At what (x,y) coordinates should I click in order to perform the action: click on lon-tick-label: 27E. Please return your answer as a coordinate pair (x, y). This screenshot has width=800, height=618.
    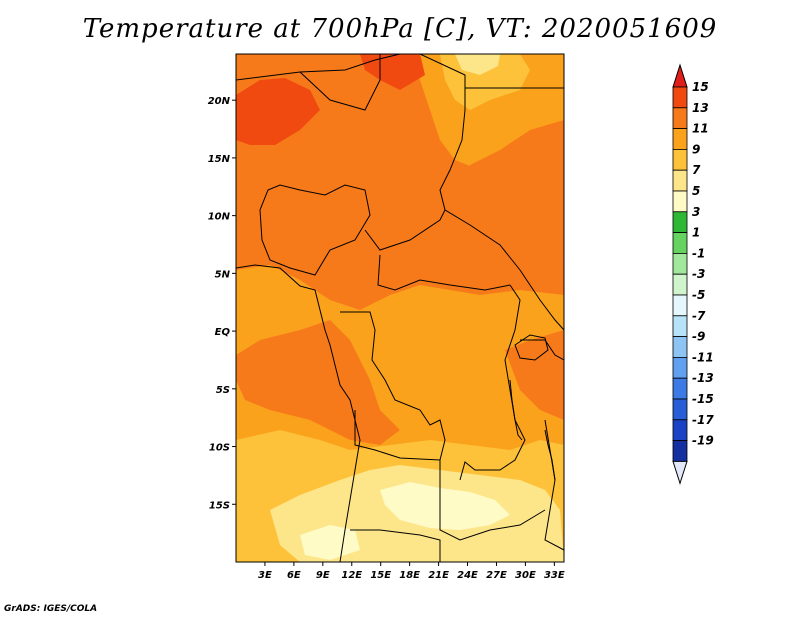
    Looking at the image, I should click on (496, 575).